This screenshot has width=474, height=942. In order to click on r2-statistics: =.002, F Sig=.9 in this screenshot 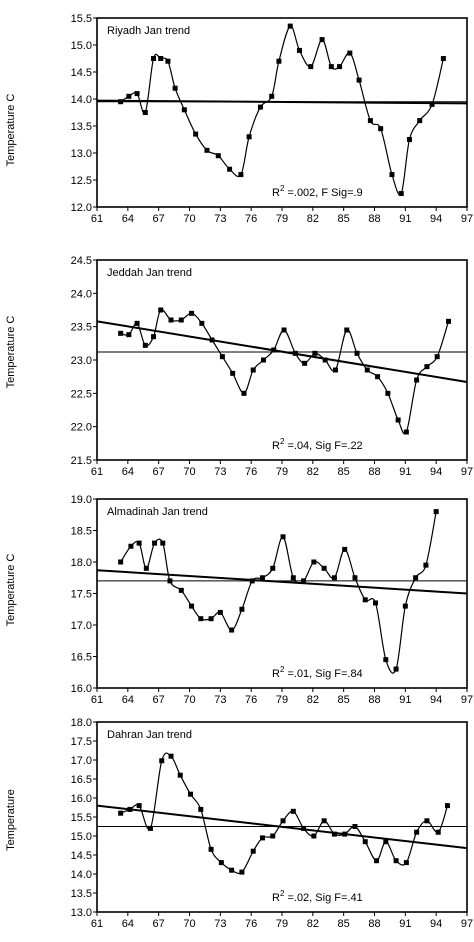, I will do `click(323, 193)`.